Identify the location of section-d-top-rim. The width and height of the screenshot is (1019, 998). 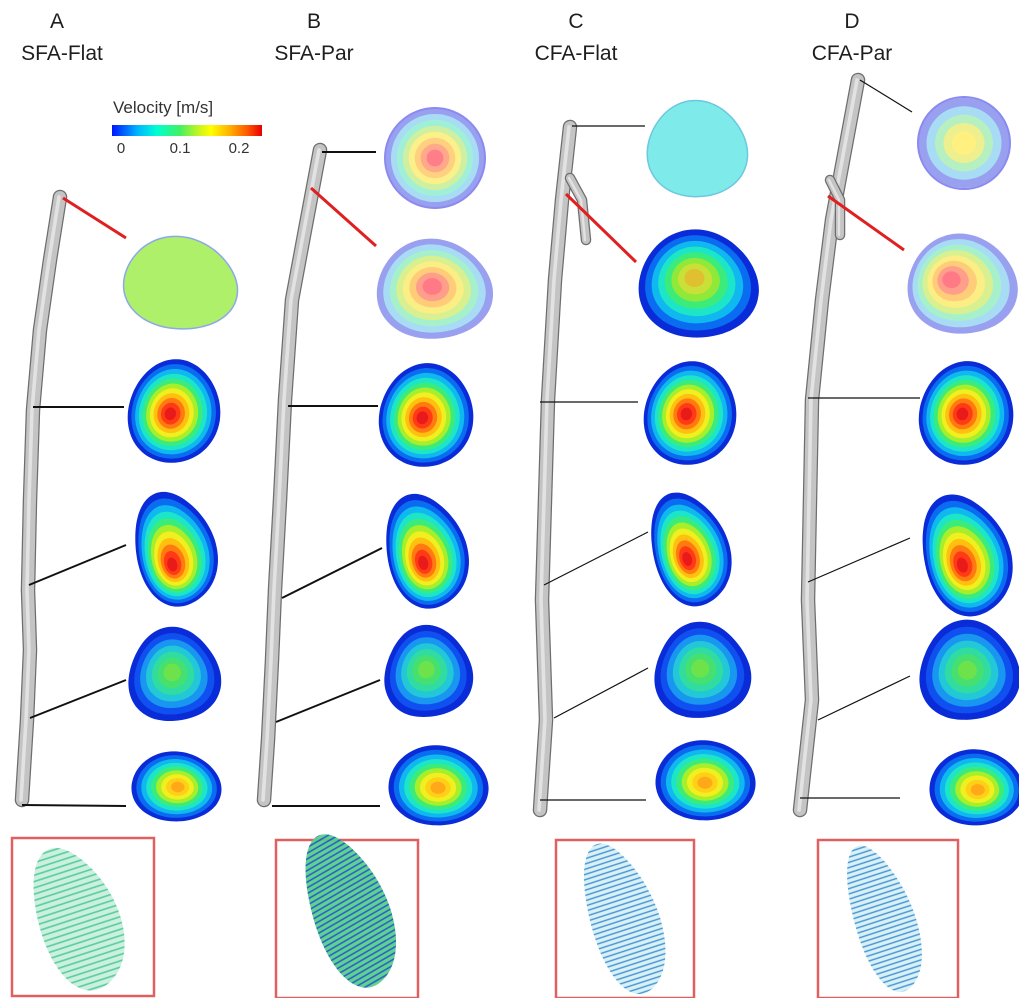
(964, 143).